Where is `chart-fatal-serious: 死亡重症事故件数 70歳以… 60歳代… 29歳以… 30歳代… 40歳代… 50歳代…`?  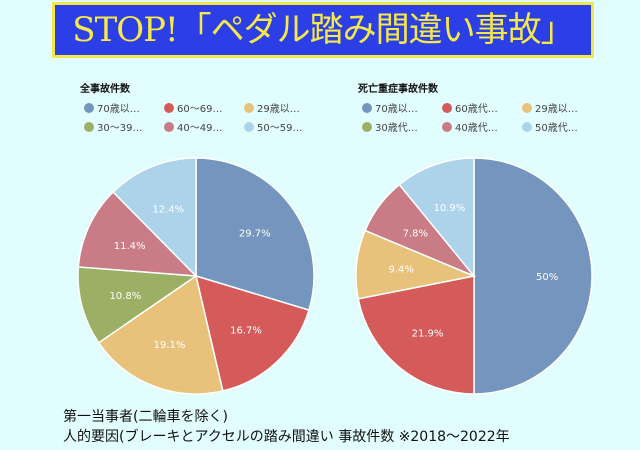
chart-fatal-serious: 死亡重症事故件数 70歳以… 60歳代… 29歳以… 30歳代… 40歳代… 50歳代… is located at coordinates (475, 107).